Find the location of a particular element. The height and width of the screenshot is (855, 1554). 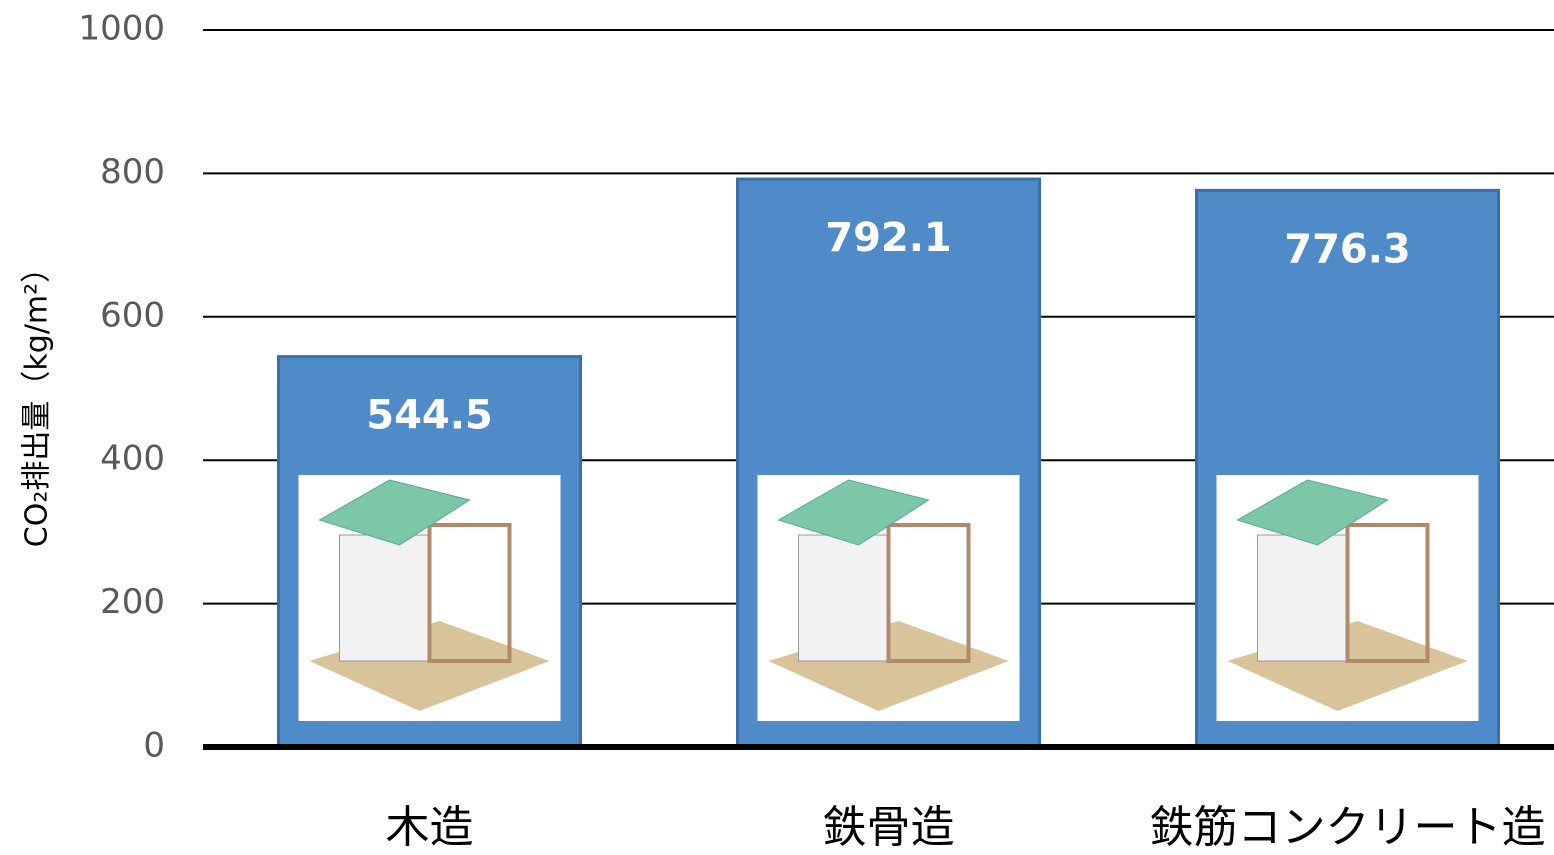

x-tick-label: 鉄骨造 is located at coordinates (889, 827).